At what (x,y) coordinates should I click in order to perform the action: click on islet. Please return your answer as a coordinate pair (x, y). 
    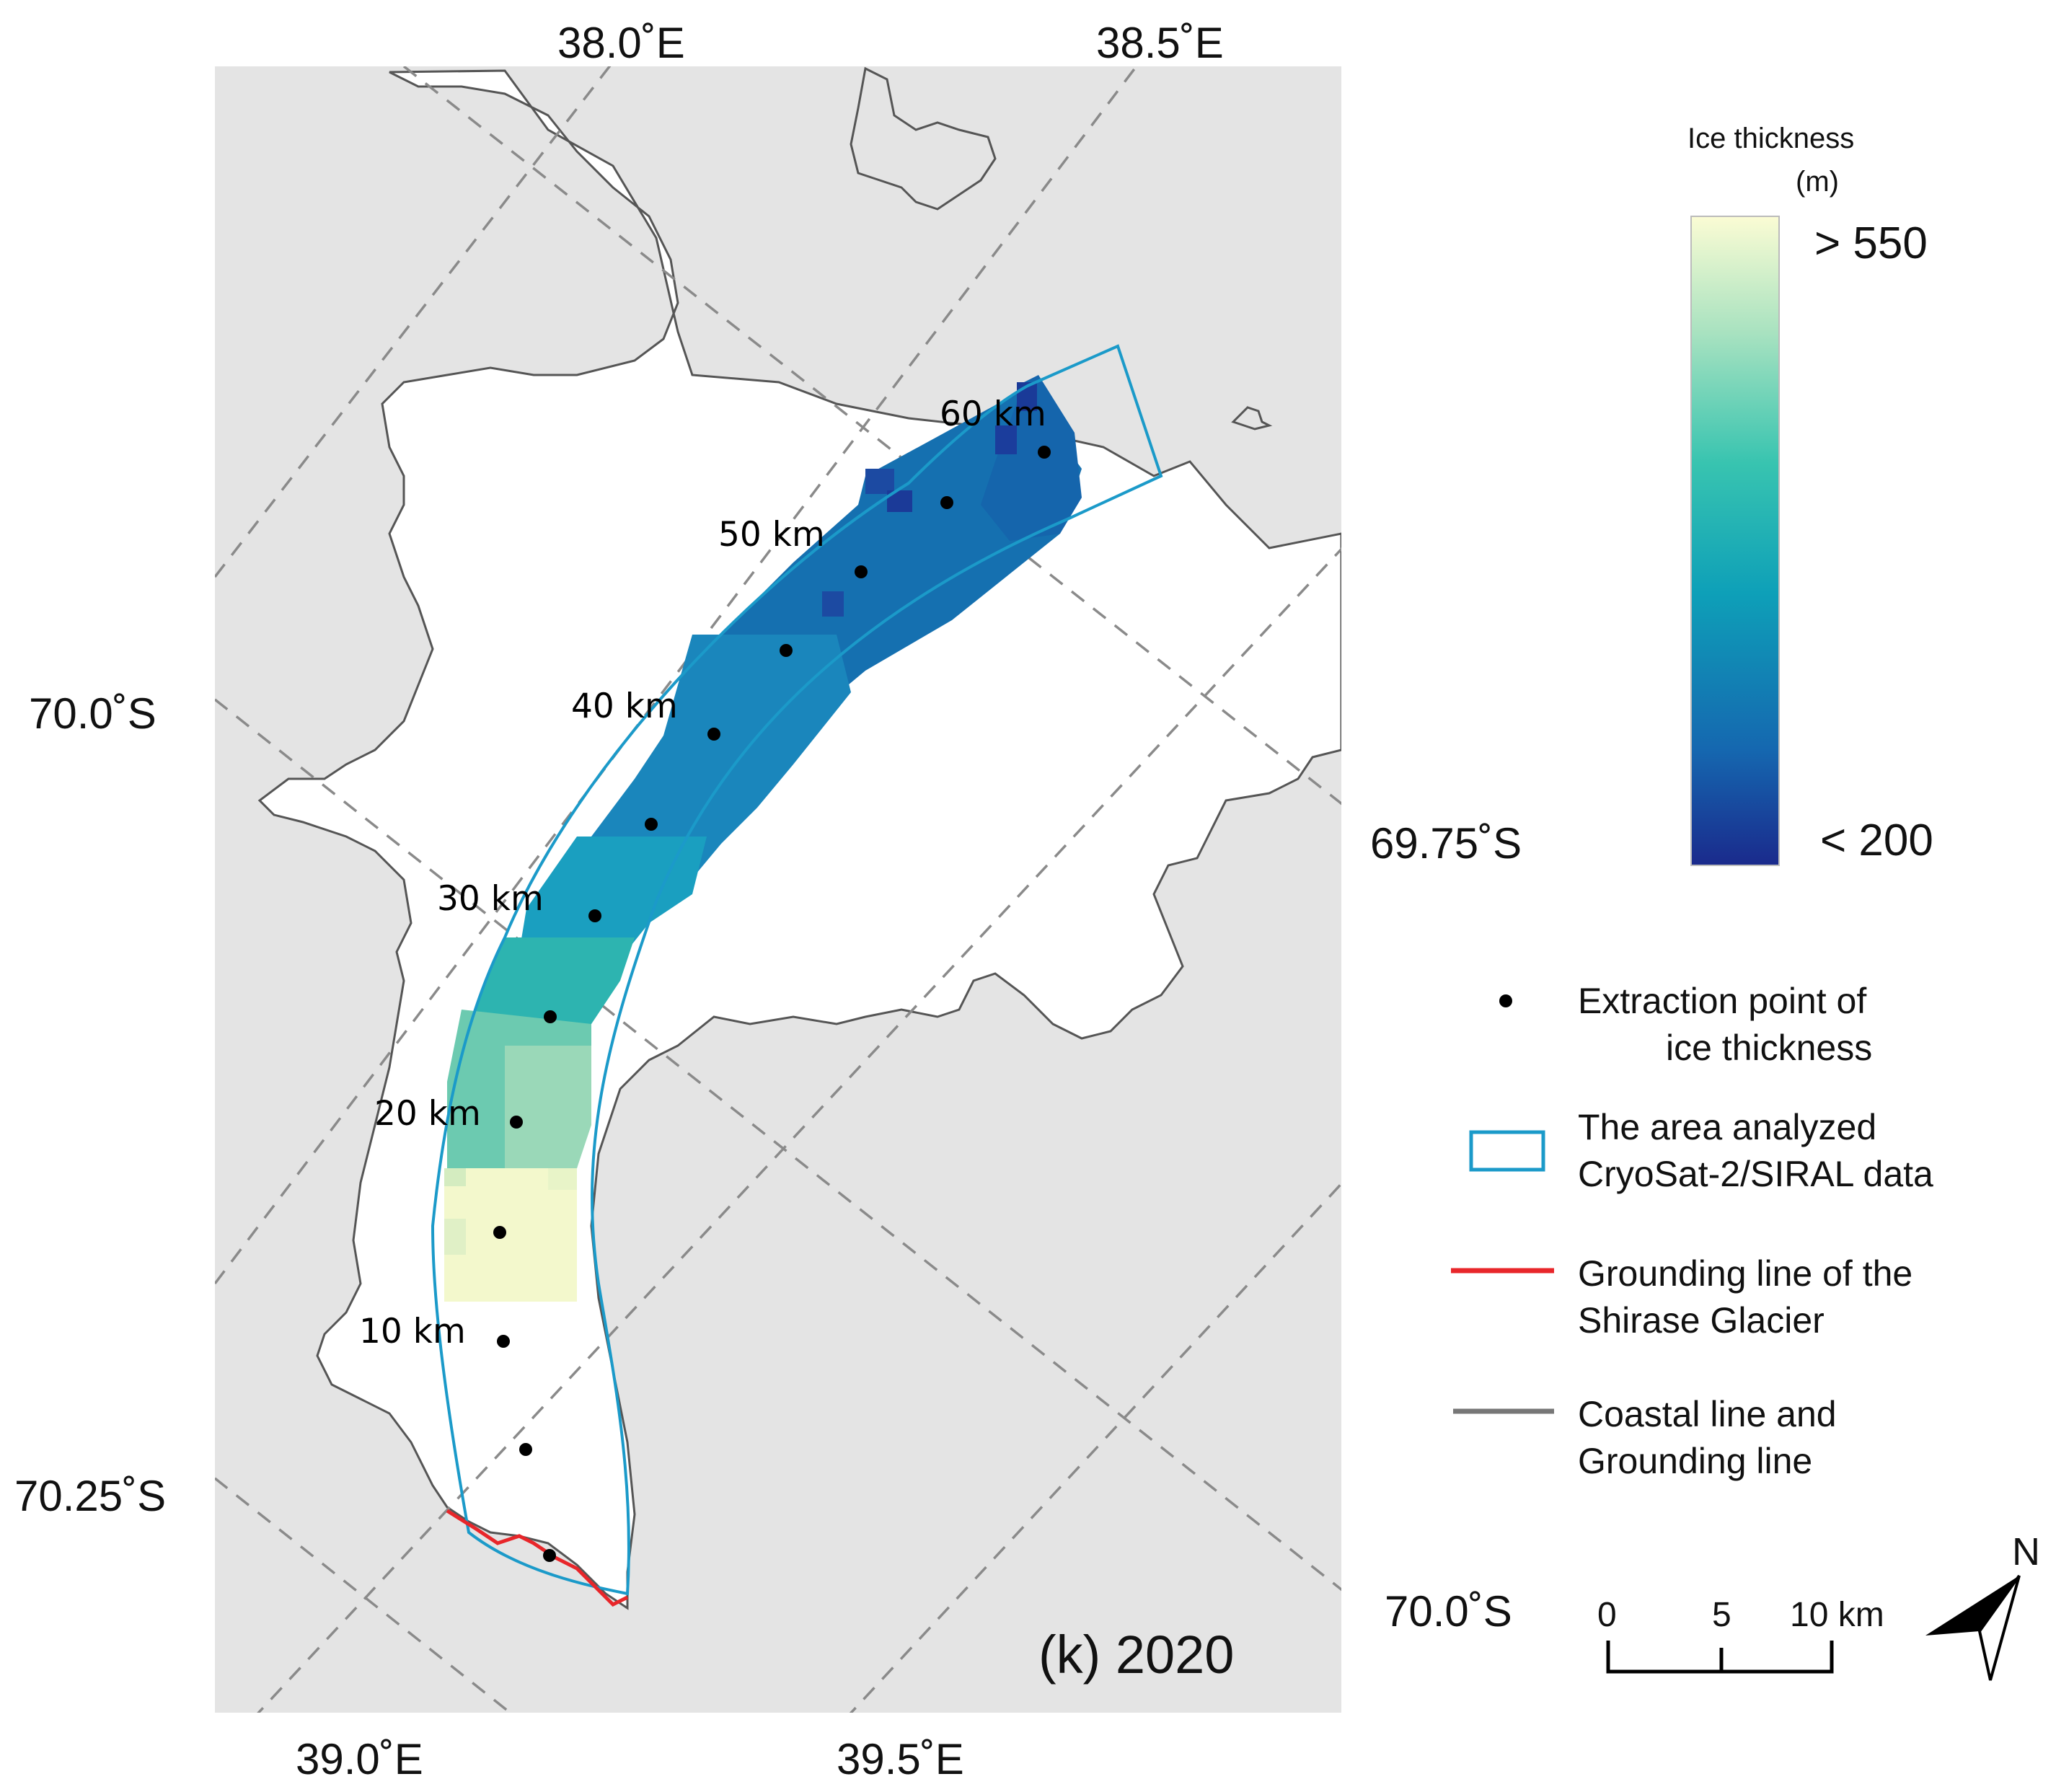
    Looking at the image, I should click on (1252, 418).